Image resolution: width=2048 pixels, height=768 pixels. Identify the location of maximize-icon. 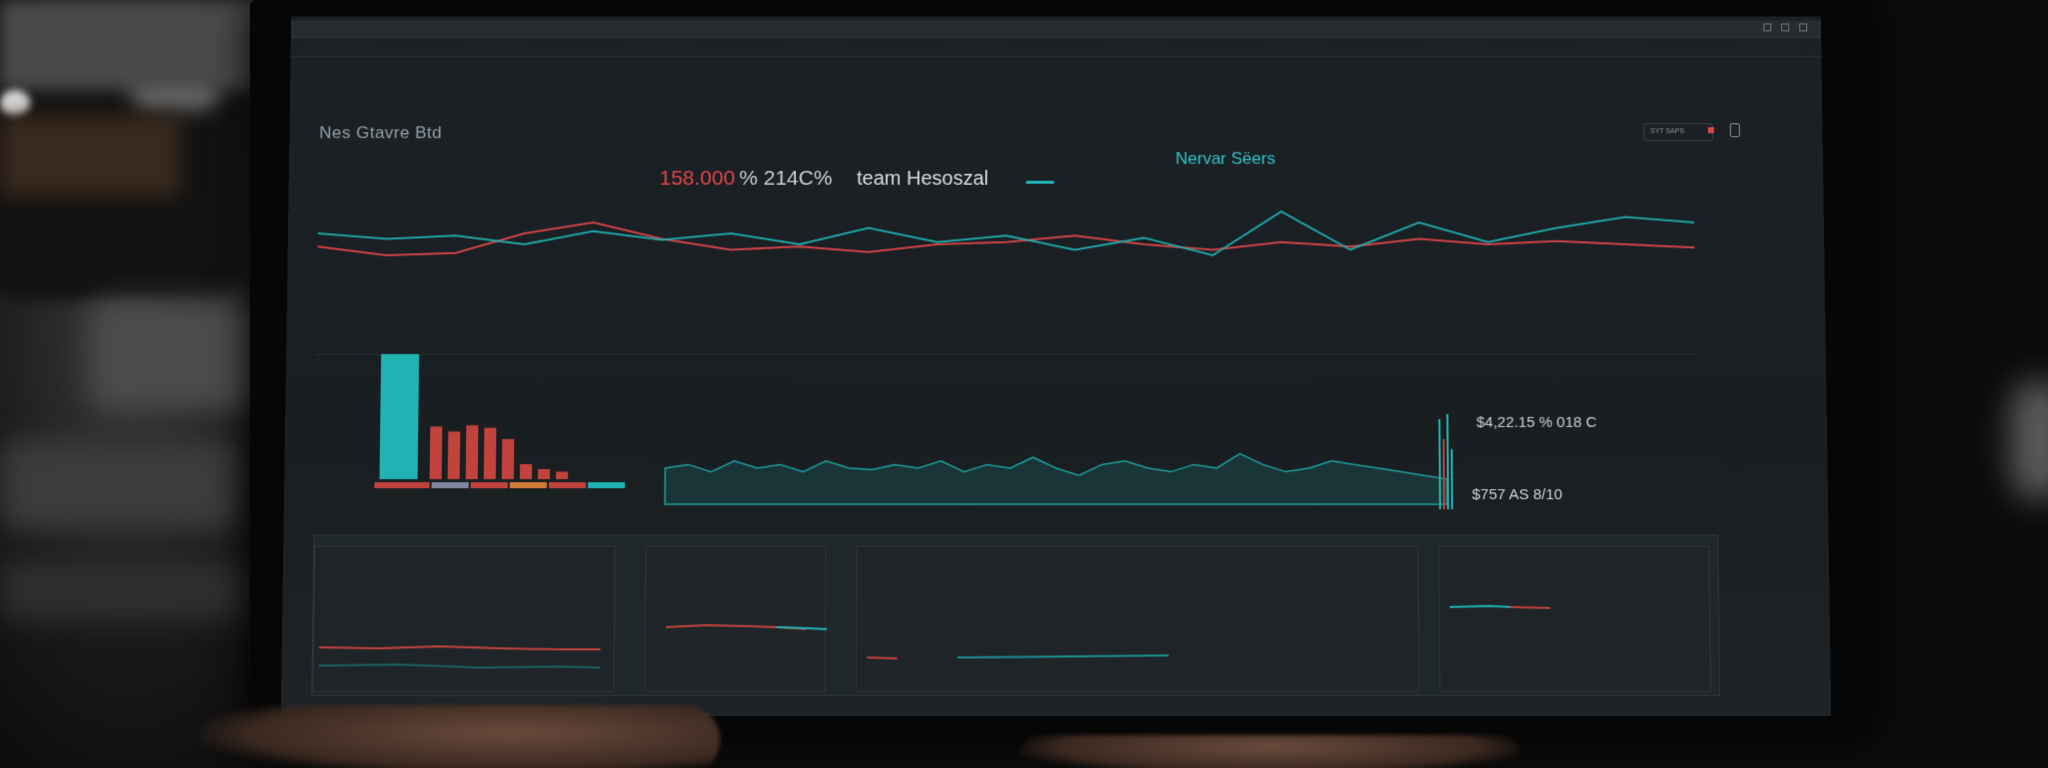
(1785, 27).